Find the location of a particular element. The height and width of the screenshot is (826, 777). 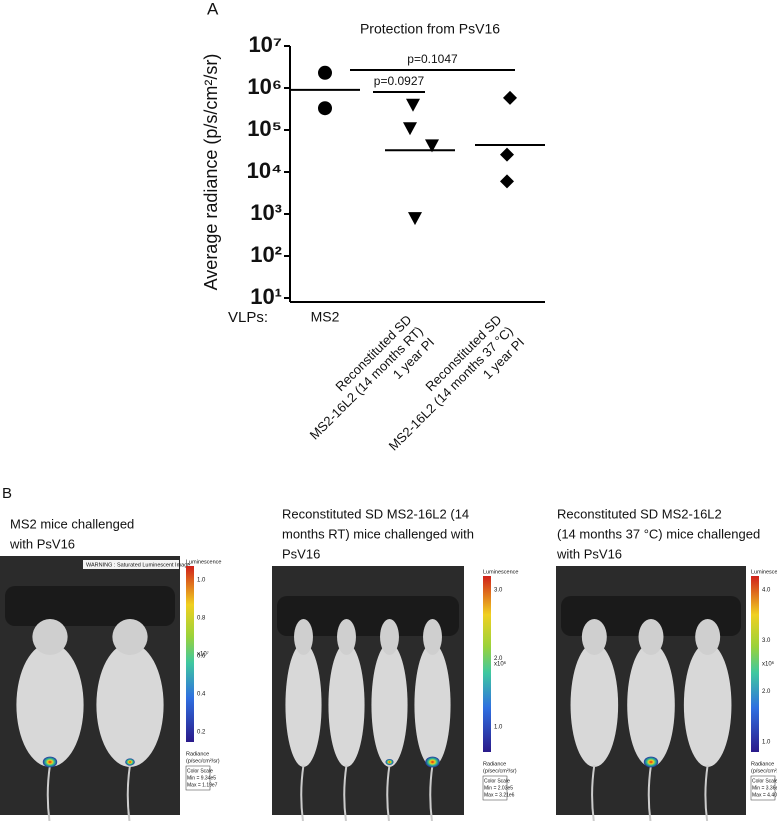

color-scale: Min = 9.34e5 is located at coordinates (201, 778).